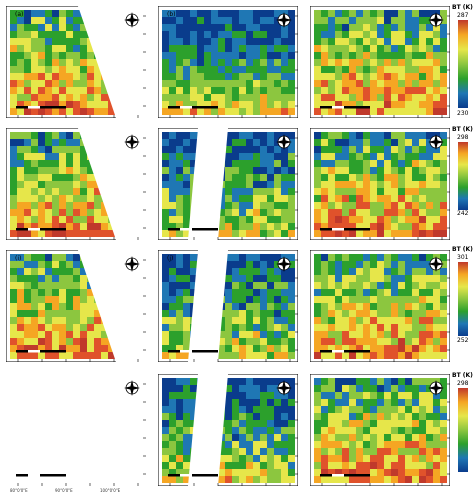 The width and height of the screenshot is (474, 497). Describe the element at coordinates (18, 258) in the screenshot. I see `panel-label: (i)` at that location.